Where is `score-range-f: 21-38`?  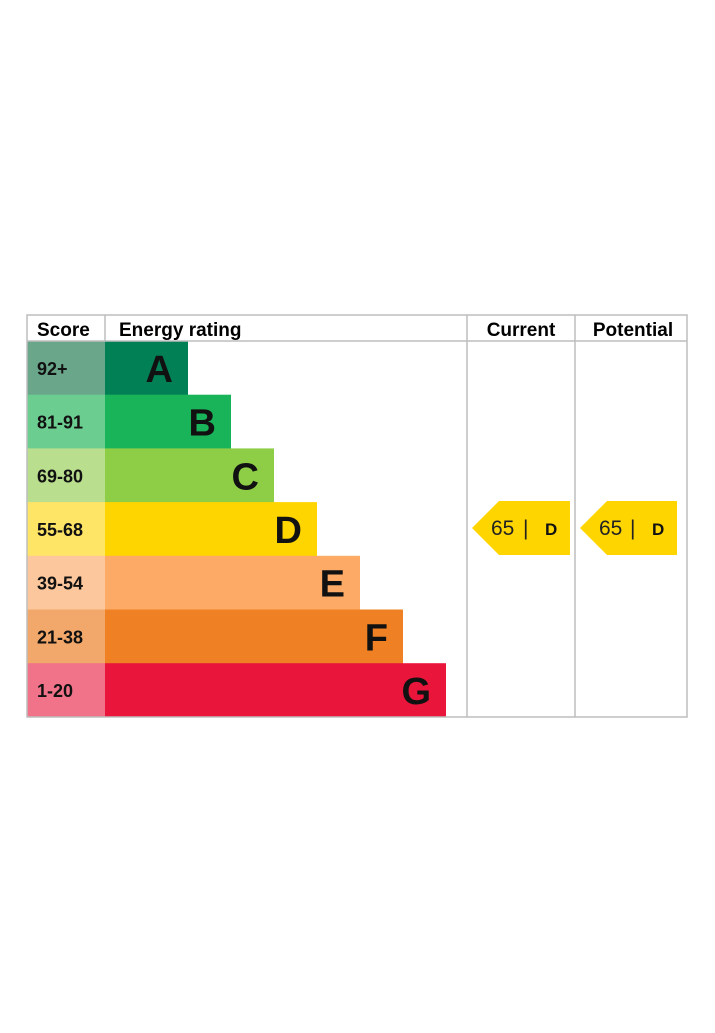
score-range-f: 21-38 is located at coordinates (60, 637).